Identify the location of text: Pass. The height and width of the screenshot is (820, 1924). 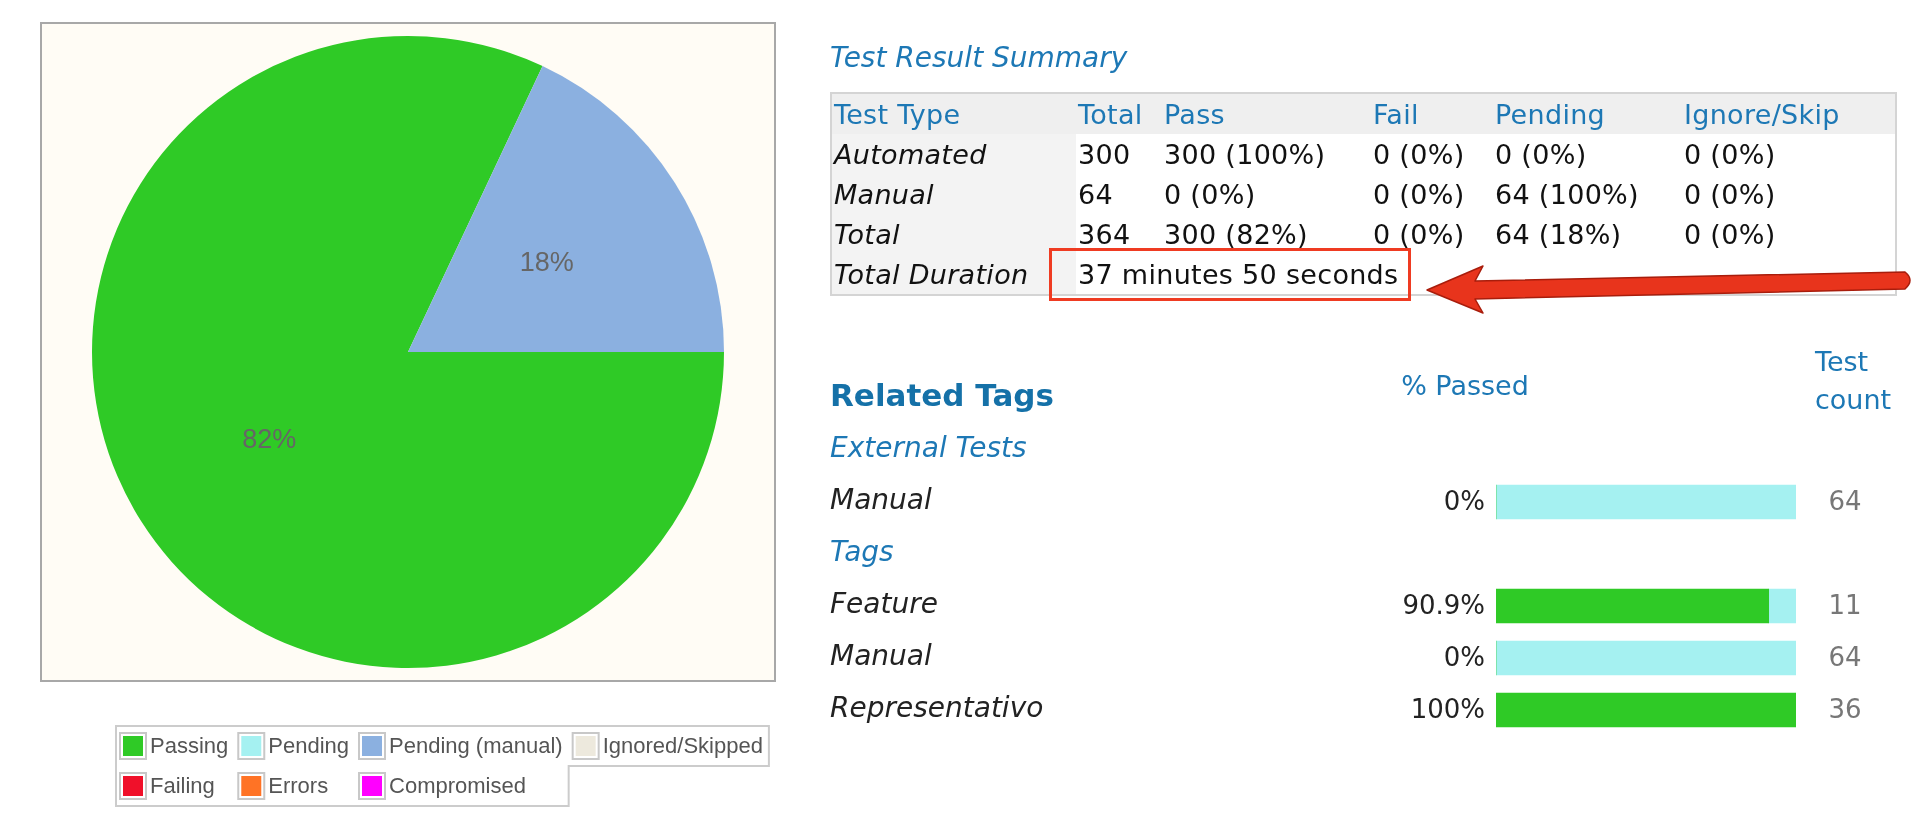
(1266, 113).